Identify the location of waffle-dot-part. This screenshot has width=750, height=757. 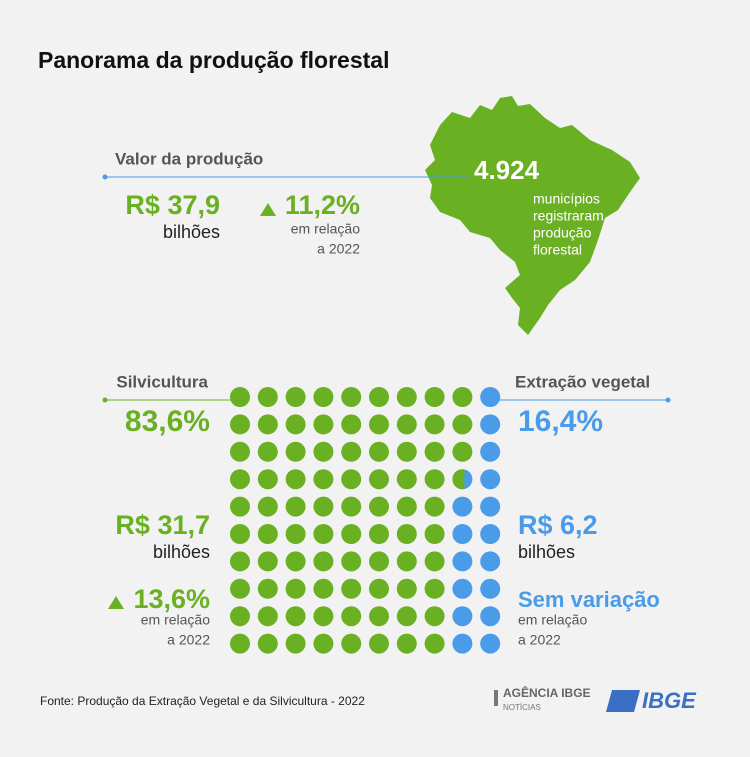
(458, 479).